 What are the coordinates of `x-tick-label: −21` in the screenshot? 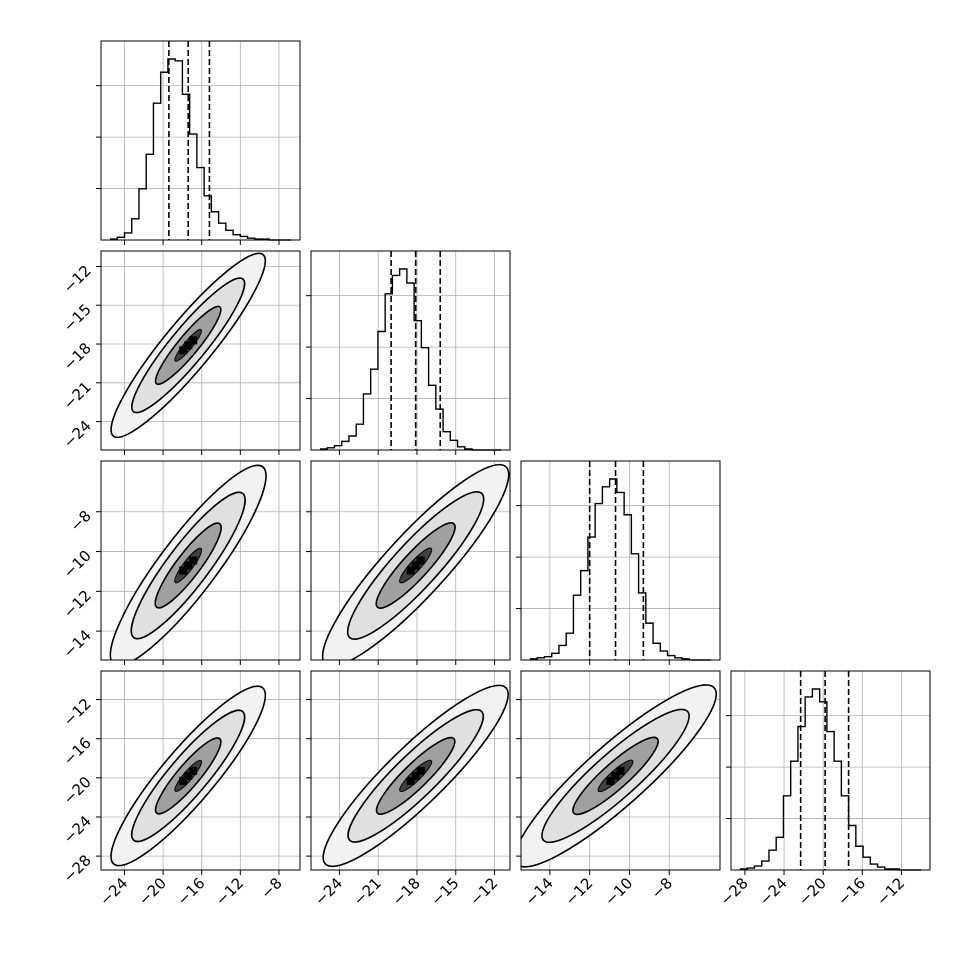 It's located at (367, 891).